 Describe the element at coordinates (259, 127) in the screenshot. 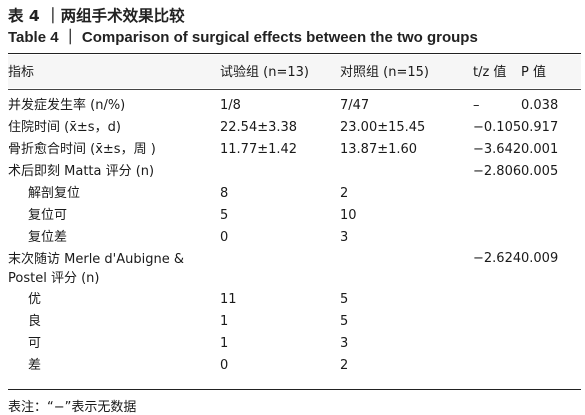

I see `experimental-value: 22.54±3.38` at that location.